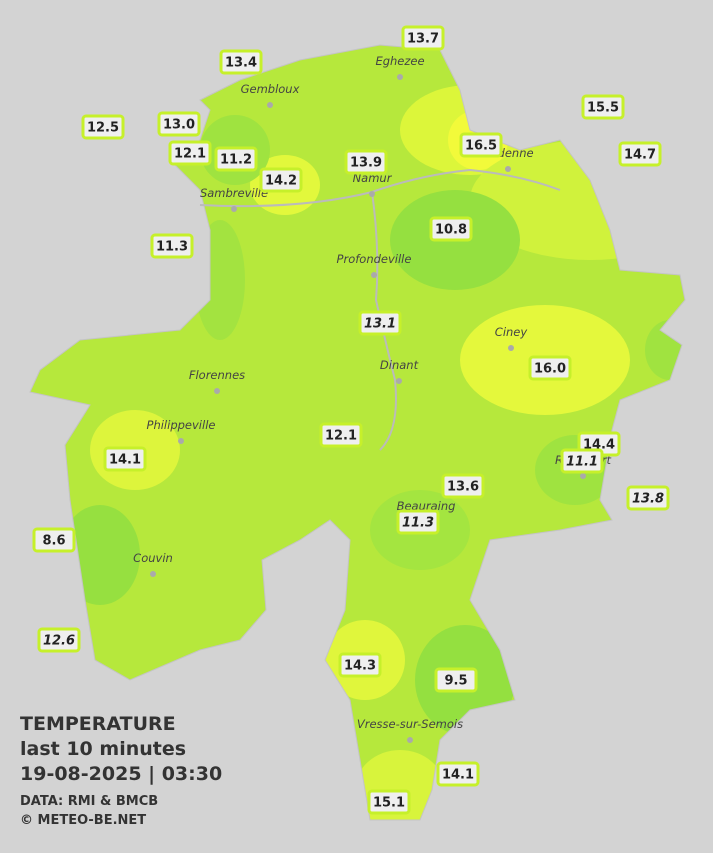 The width and height of the screenshot is (713, 853). I want to click on city-label: Couvin, so click(153, 558).